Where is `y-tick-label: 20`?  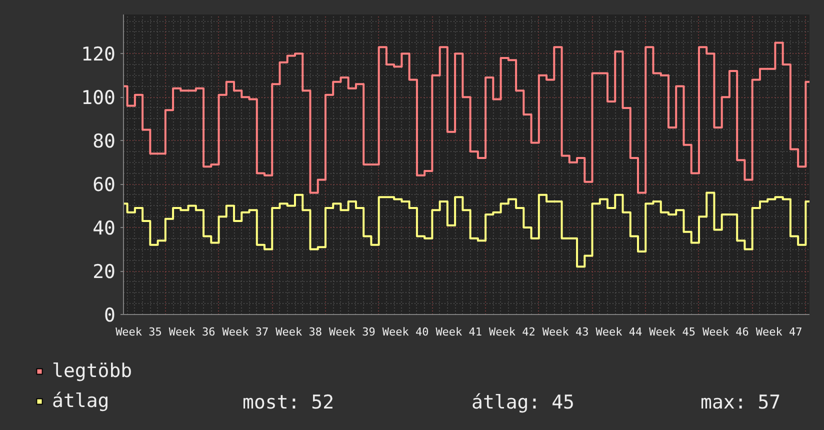 y-tick-label: 20 is located at coordinates (104, 272).